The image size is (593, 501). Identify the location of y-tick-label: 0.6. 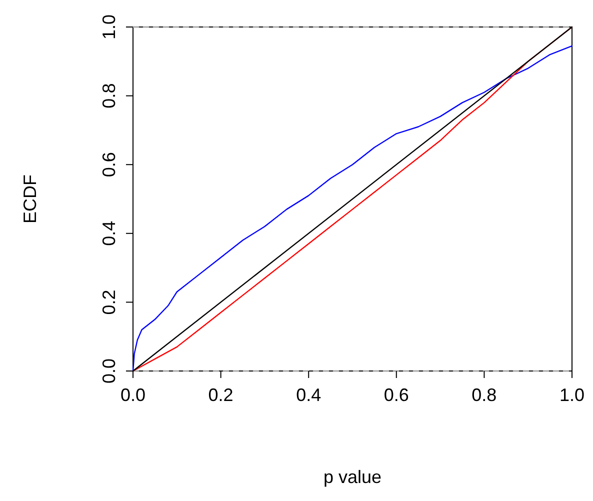
(109, 165).